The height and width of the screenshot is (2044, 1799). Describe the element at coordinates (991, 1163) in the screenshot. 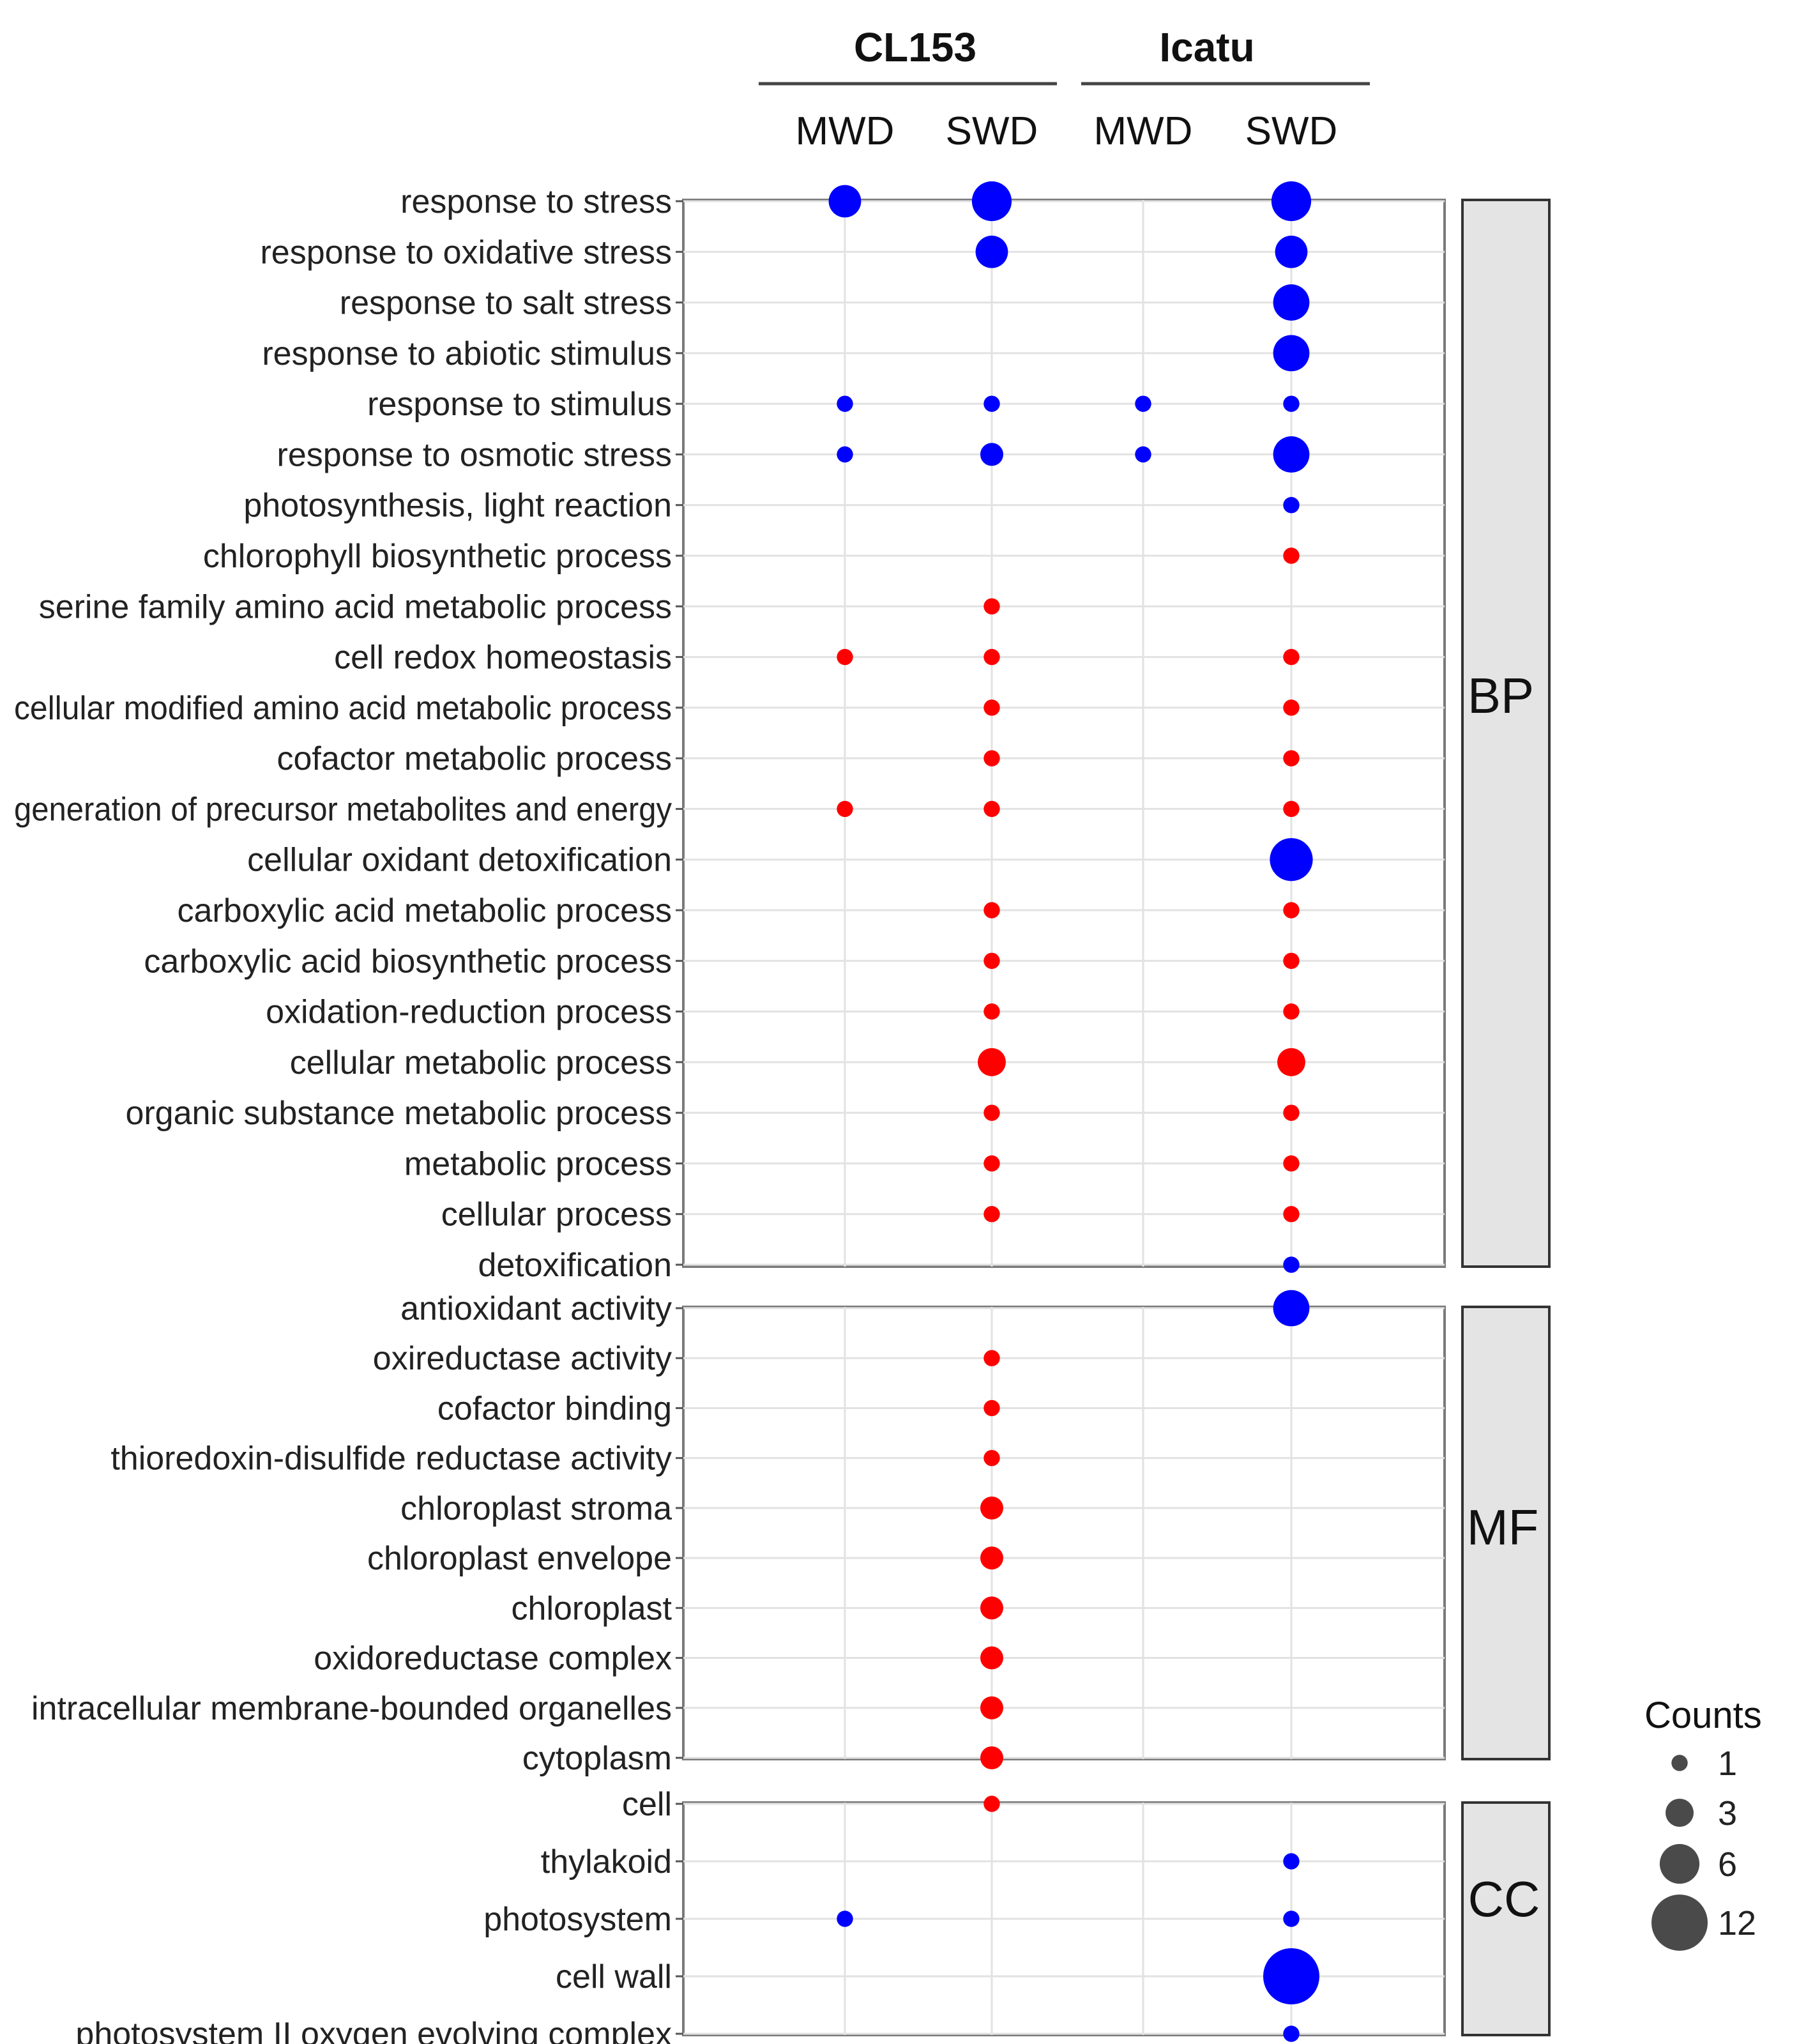

I see `point-metabolic-process-cl153-swd` at that location.